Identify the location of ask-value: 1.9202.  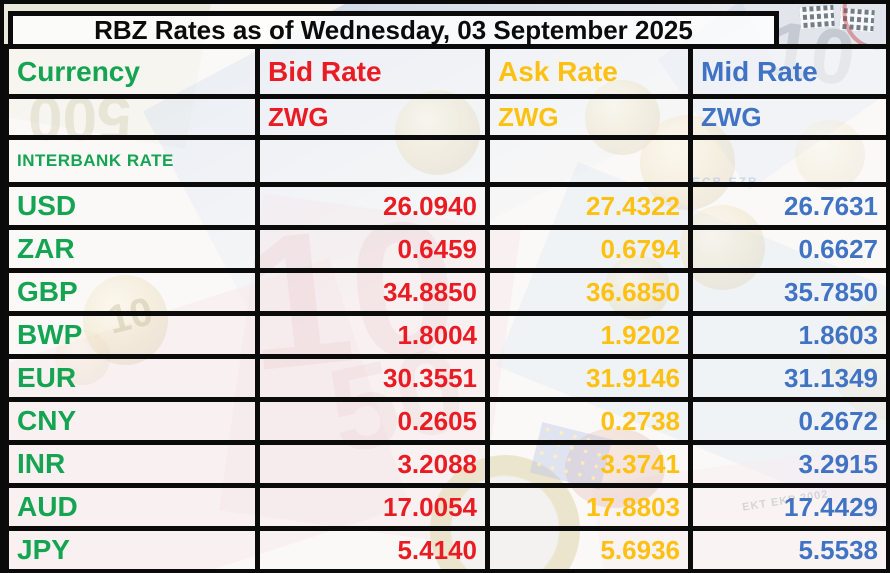
(589, 335).